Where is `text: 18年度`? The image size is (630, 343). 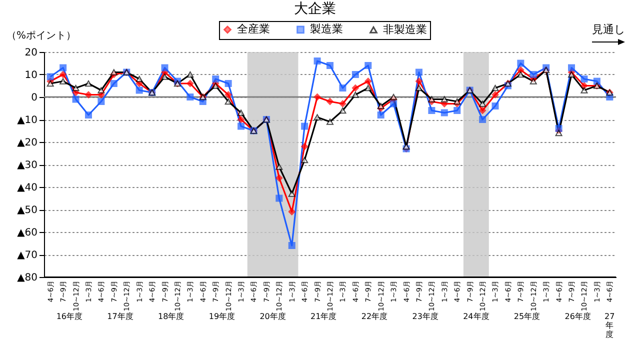 text: 18年度 is located at coordinates (171, 316).